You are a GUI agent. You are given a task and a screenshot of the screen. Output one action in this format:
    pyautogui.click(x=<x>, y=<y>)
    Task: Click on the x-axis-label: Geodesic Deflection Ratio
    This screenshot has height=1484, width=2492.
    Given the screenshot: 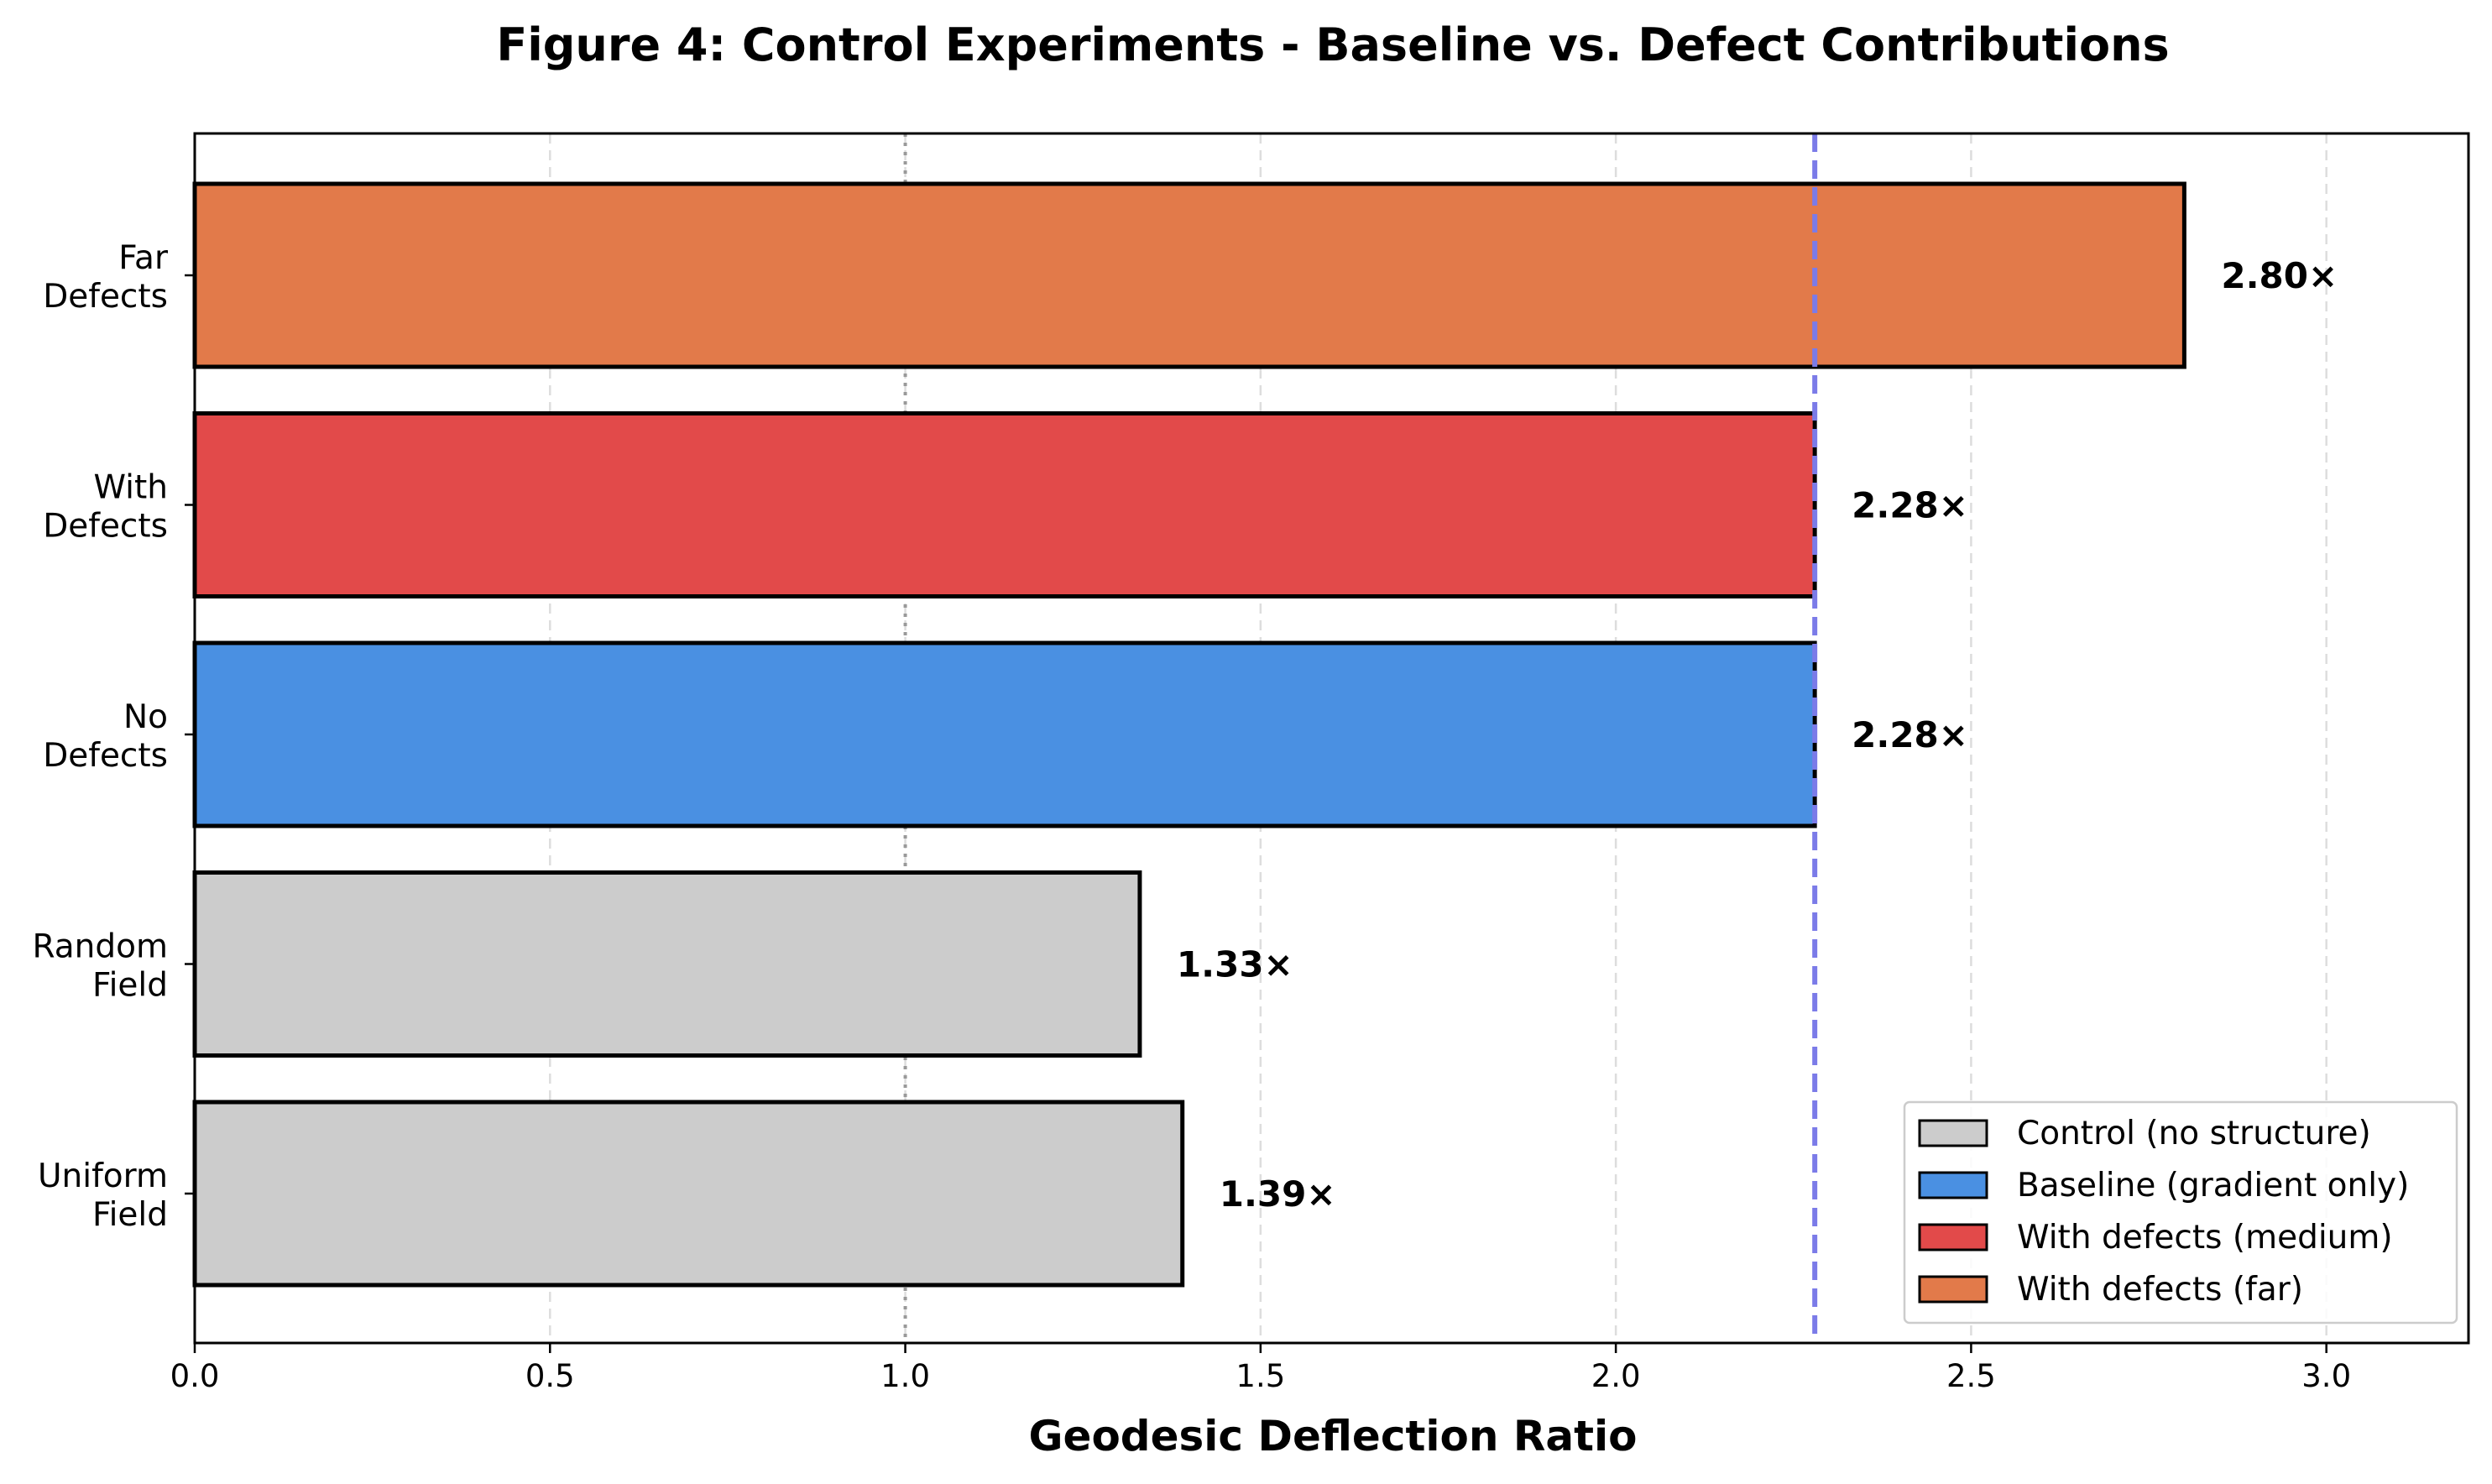 What is the action you would take?
    pyautogui.click(x=1333, y=1436)
    